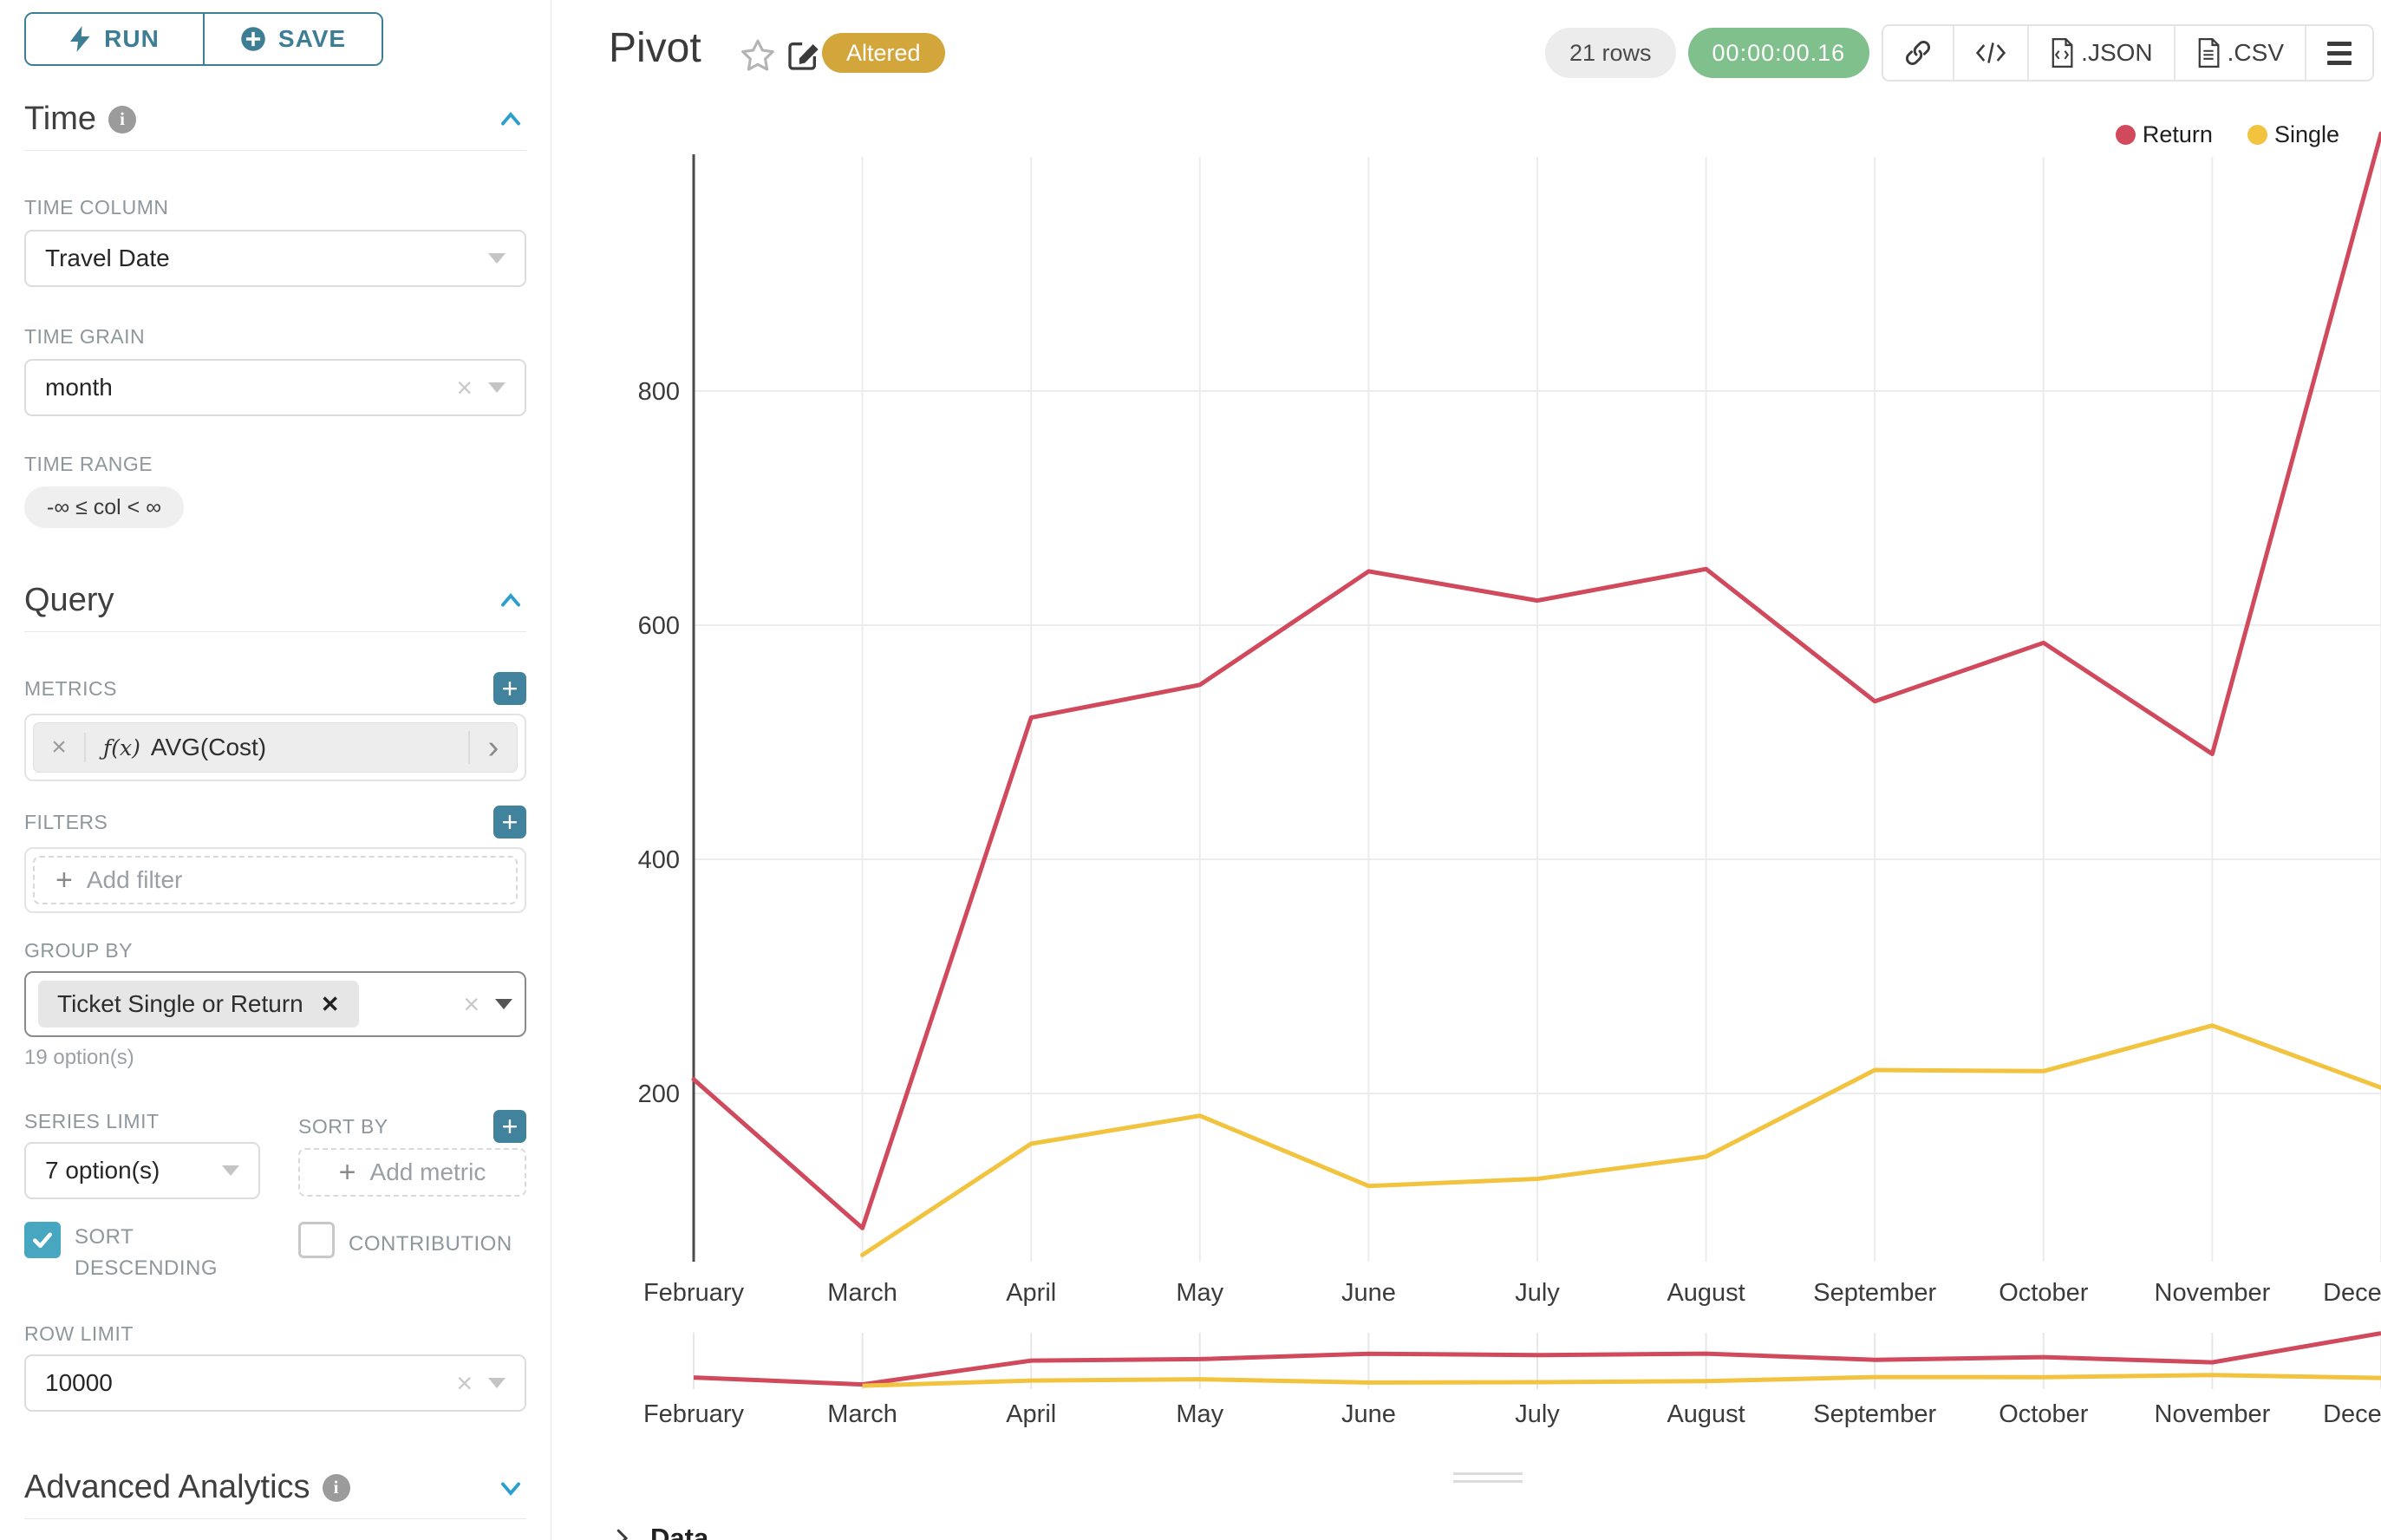 The height and width of the screenshot is (1540, 2381). Describe the element at coordinates (1031, 1414) in the screenshot. I see `mini-x-axis-label: April` at that location.